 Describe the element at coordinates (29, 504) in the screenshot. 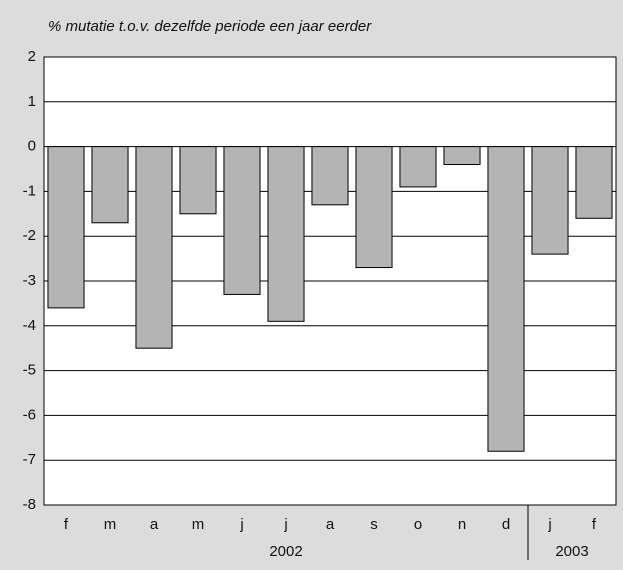

I see `y-tick-label: -8` at that location.